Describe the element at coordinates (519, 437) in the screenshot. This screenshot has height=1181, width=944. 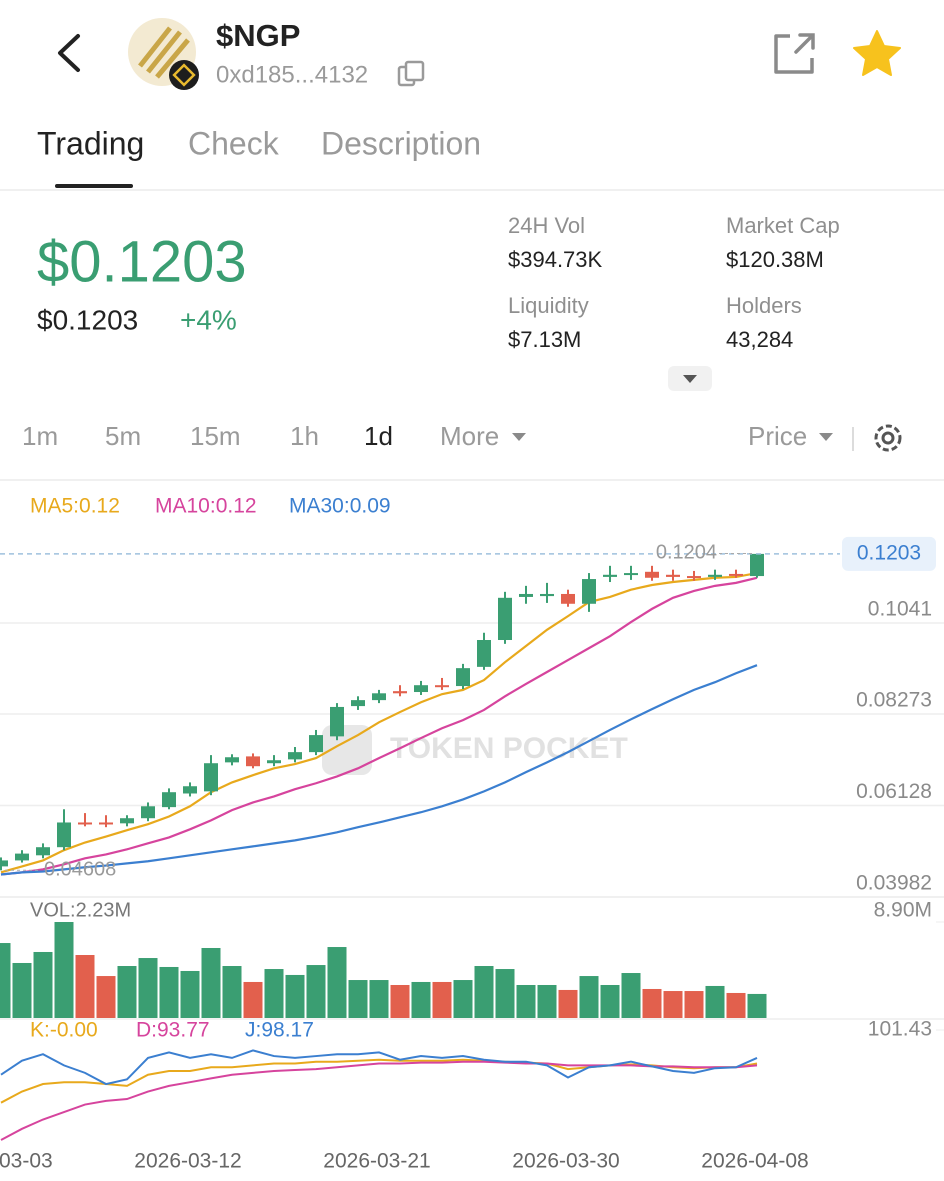
I see `more-caret` at that location.